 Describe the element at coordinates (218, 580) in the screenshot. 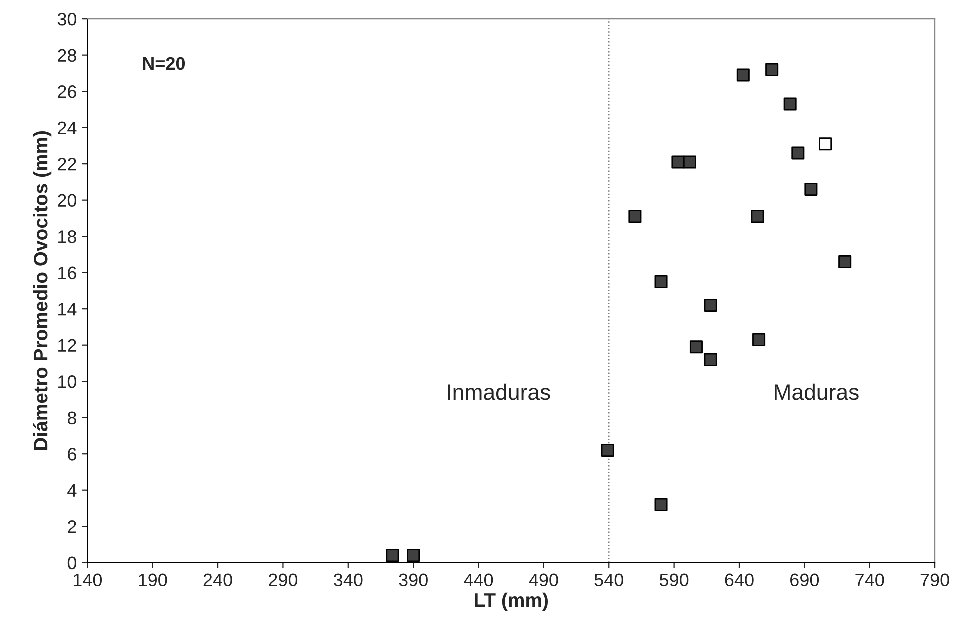

I see `x-tick-label: 240` at that location.